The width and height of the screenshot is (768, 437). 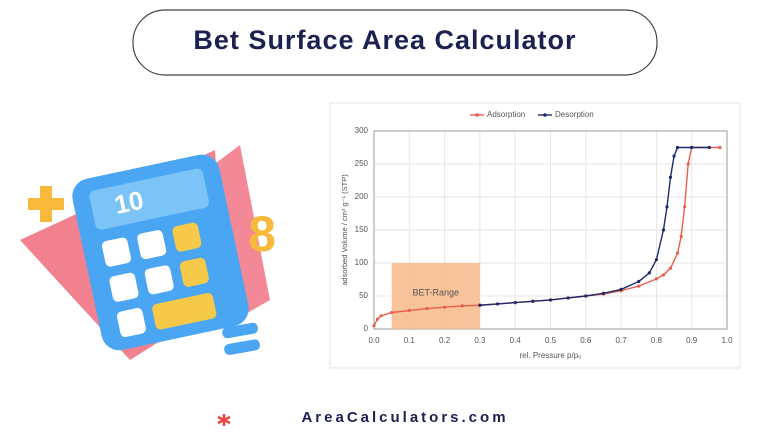 I want to click on title-pill, so click(x=395, y=42).